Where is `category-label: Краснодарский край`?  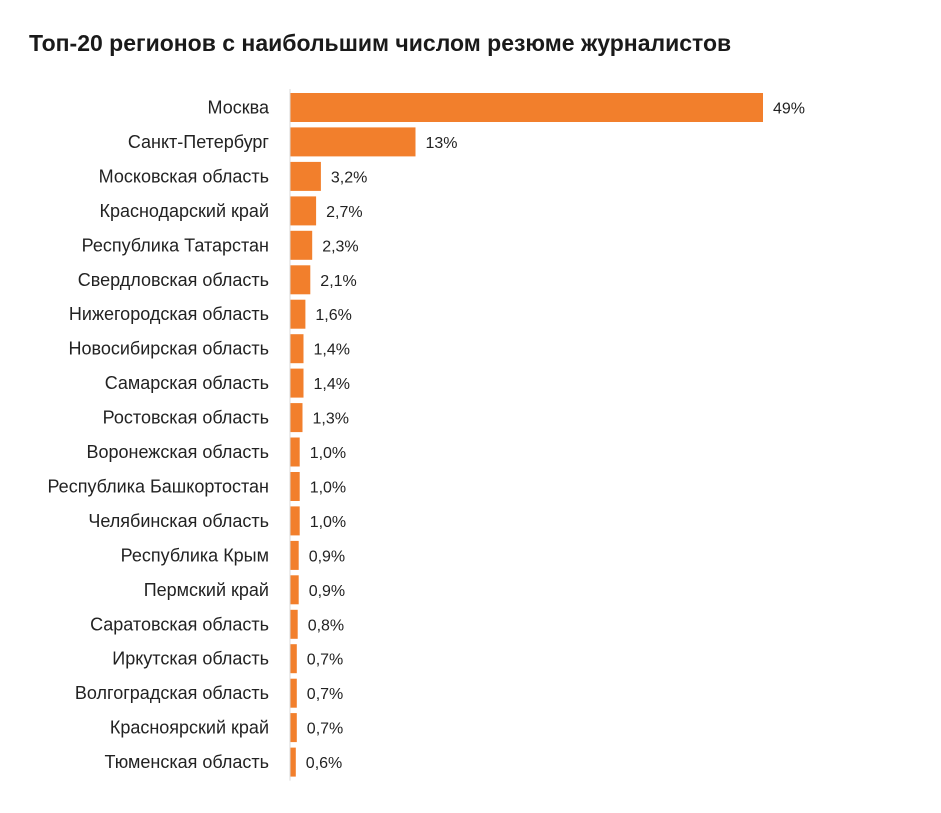
category-label: Краснодарский край is located at coordinates (184, 211).